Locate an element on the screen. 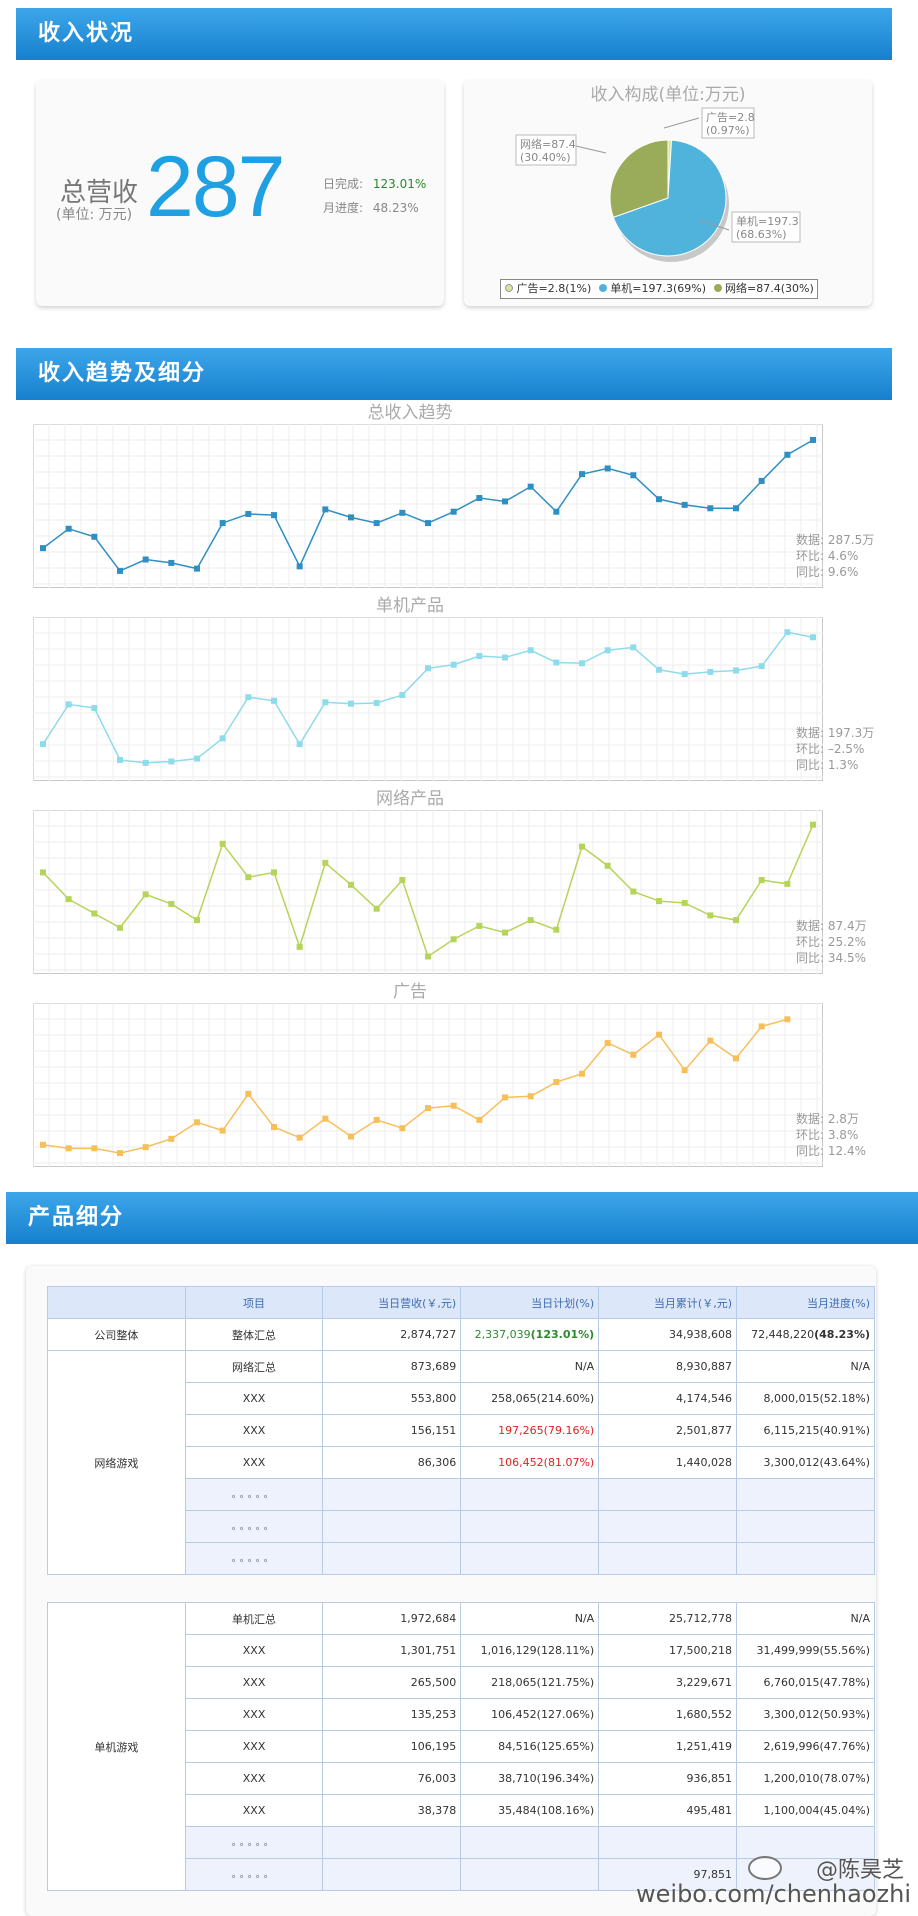 The width and height of the screenshot is (918, 1916). cell-plan: 106,452(127.06%) is located at coordinates (530, 1714).